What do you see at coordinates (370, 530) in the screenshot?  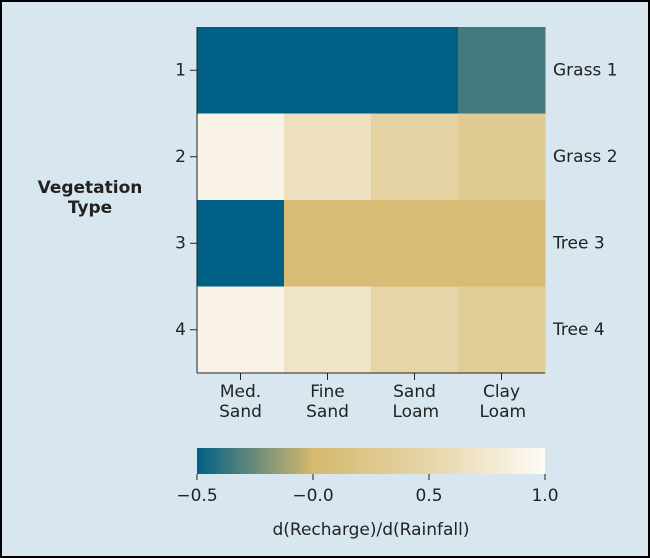 I see `colorbar-title: d(Recharge)/d(Rainfall)` at bounding box center [370, 530].